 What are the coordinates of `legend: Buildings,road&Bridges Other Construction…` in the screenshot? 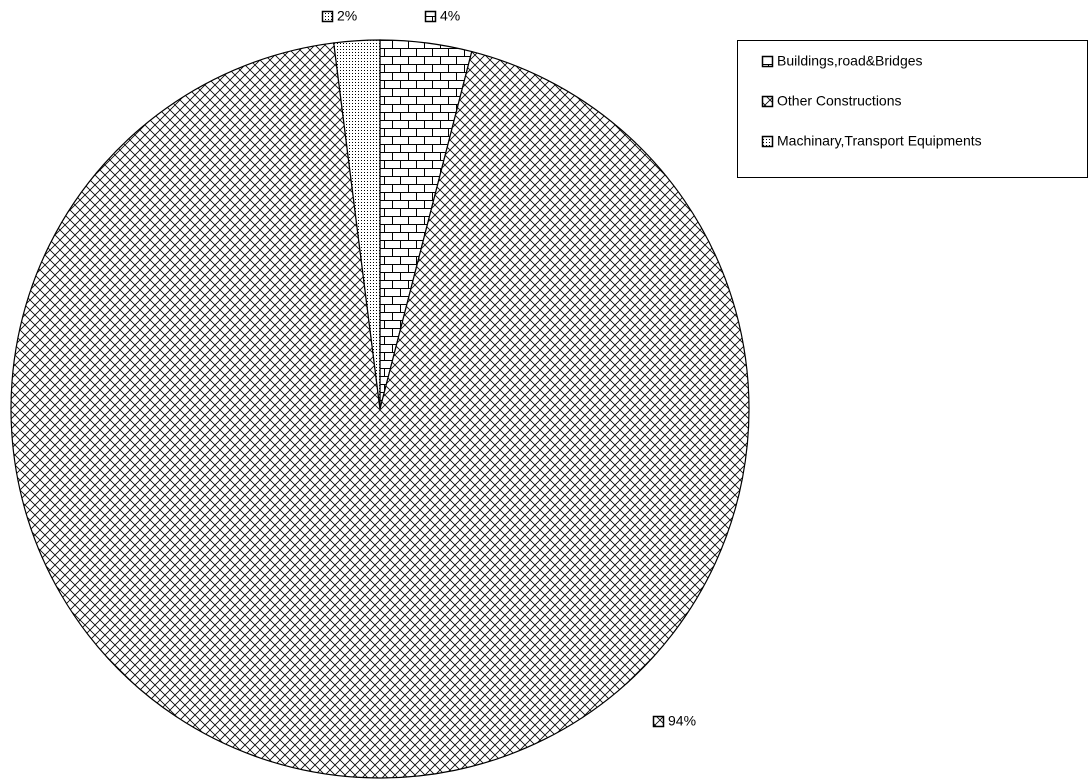 It's located at (912, 109).